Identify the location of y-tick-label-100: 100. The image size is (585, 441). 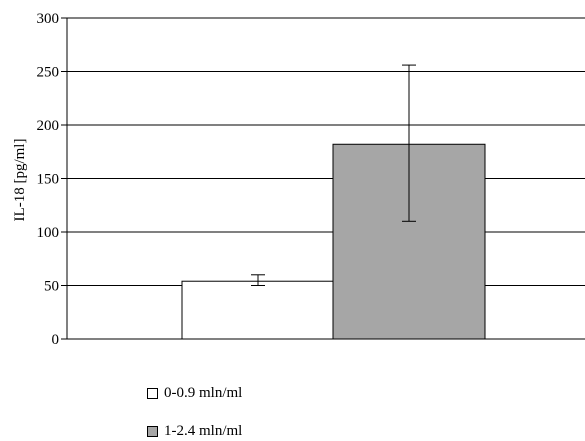
(48, 233).